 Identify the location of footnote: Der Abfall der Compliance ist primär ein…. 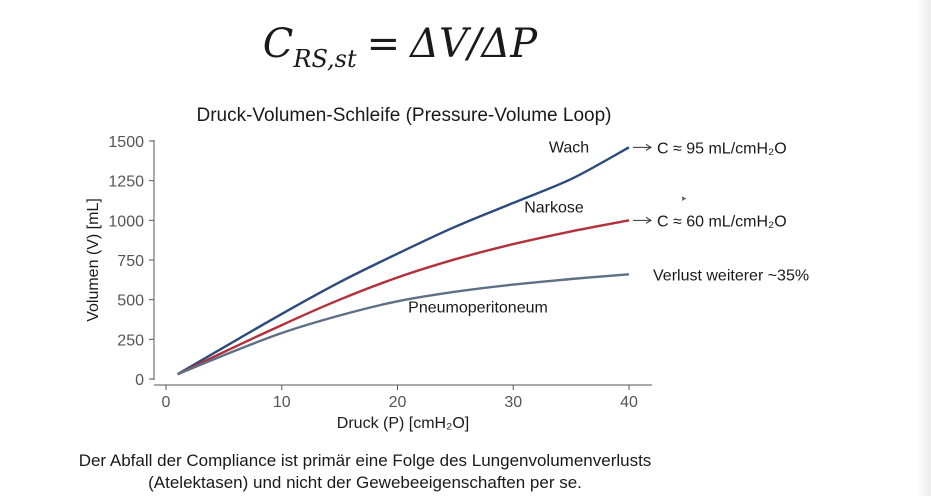
(365, 472).